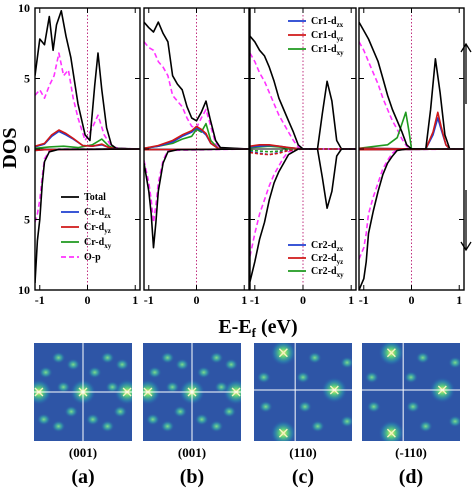  What do you see at coordinates (24, 8) in the screenshot?
I see `y-tick-label: 10` at bounding box center [24, 8].